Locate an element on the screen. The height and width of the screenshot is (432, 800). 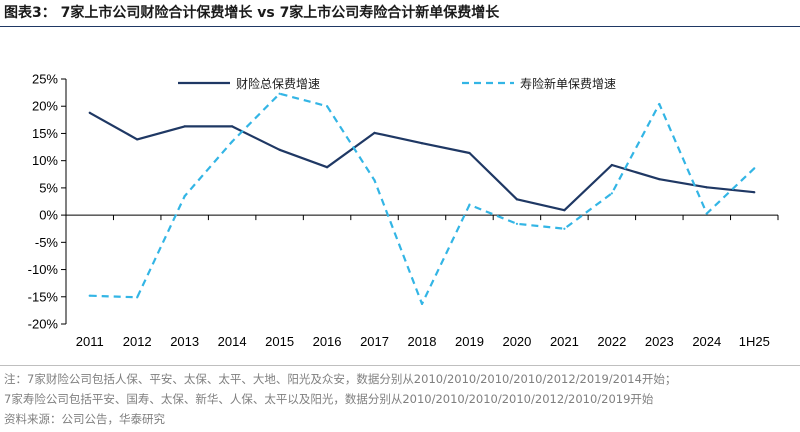
x-tick-label: 2015 is located at coordinates (279, 341).